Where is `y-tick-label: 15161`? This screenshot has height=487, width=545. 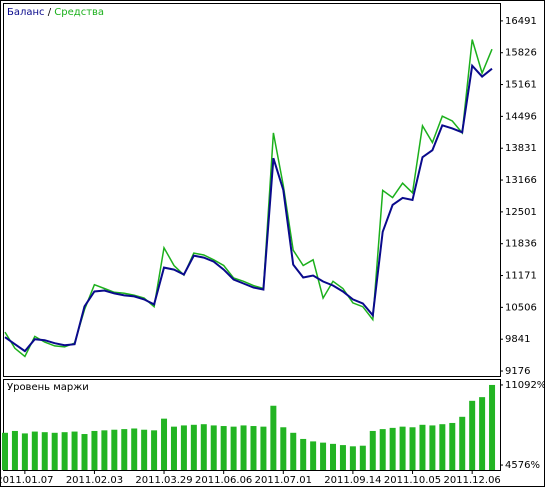
y-tick-label: 15161 is located at coordinates (521, 85).